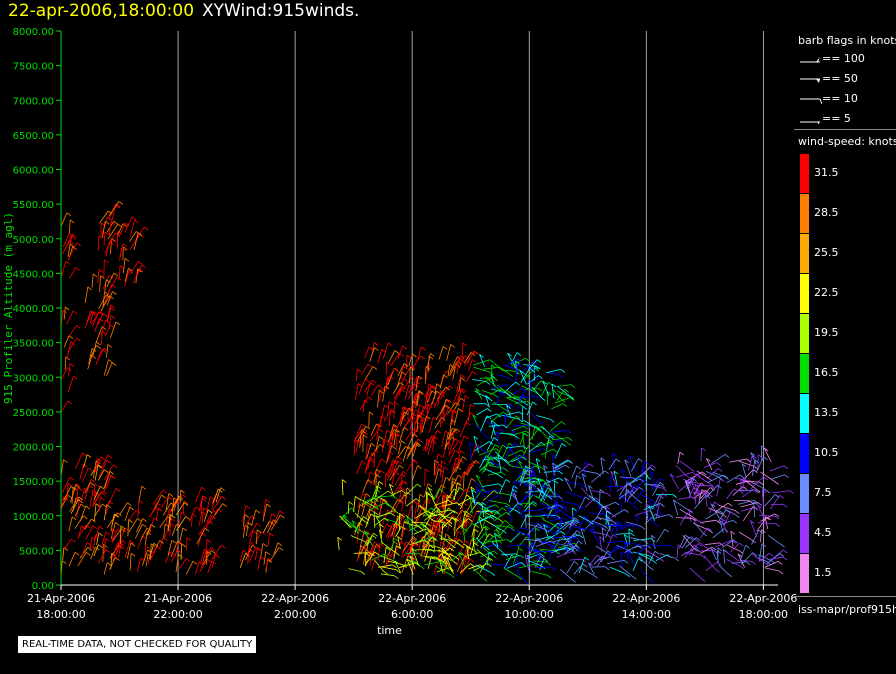  What do you see at coordinates (804, 253) in the screenshot?
I see `speed-swatch` at bounding box center [804, 253].